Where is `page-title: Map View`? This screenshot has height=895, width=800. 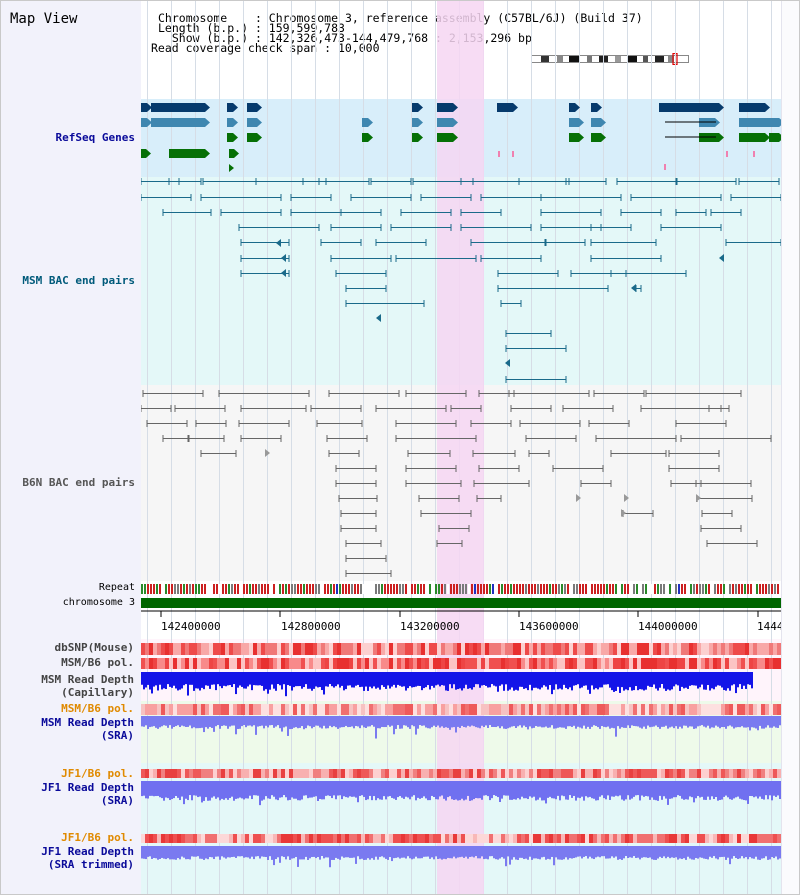
page-title: Map View is located at coordinates (44, 19).